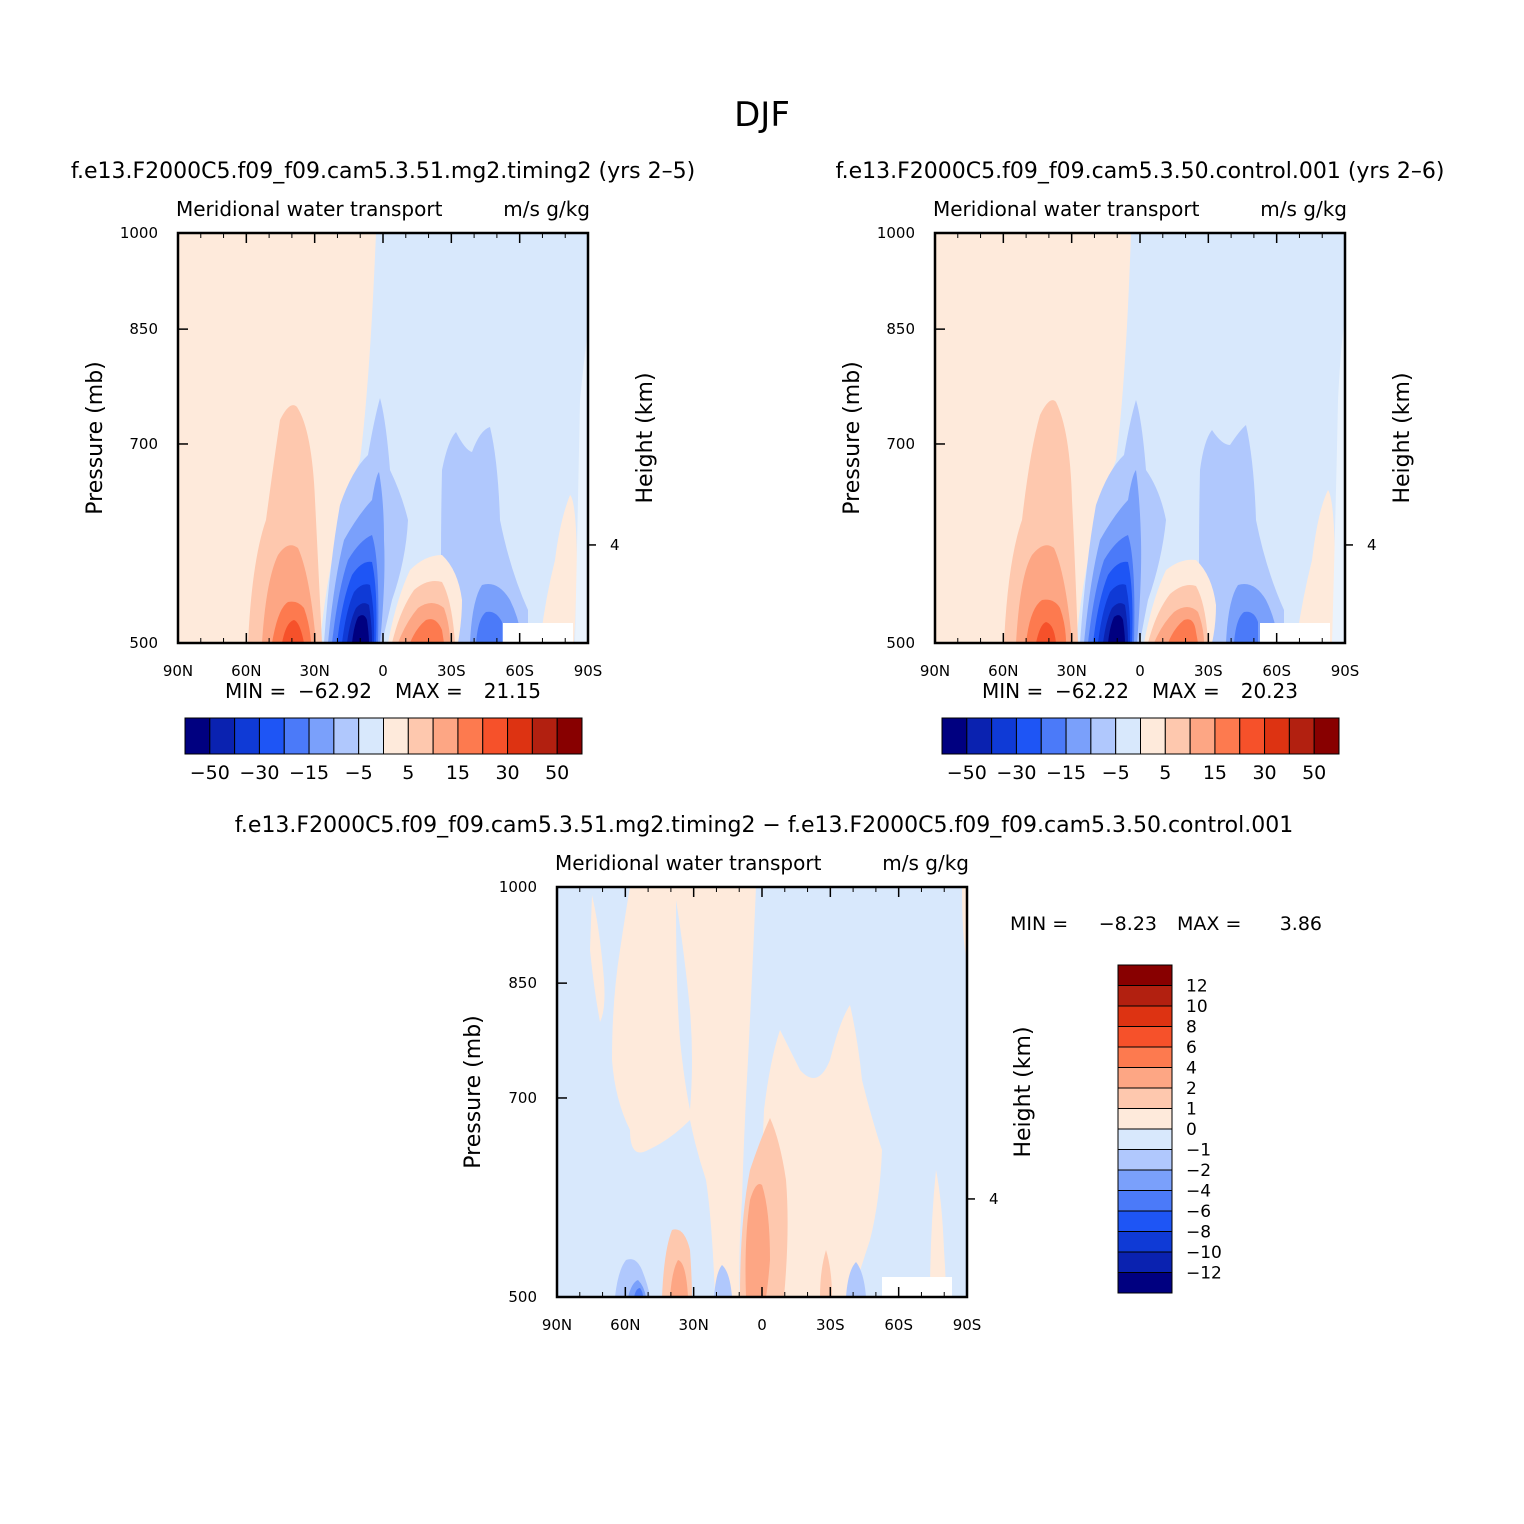 This screenshot has height=1524, width=1524. What do you see at coordinates (143, 329) in the screenshot?
I see `y-tick-label-p1: 850` at bounding box center [143, 329].